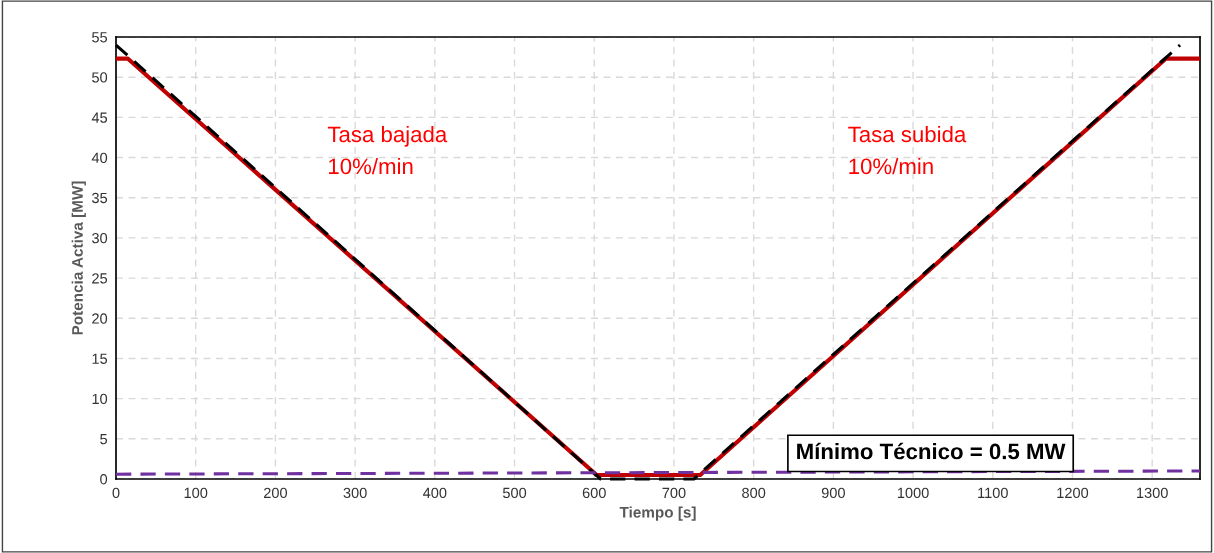 This screenshot has height=553, width=1214. Describe the element at coordinates (657, 513) in the screenshot. I see `x-axis-title: Tiempo [s]` at that location.